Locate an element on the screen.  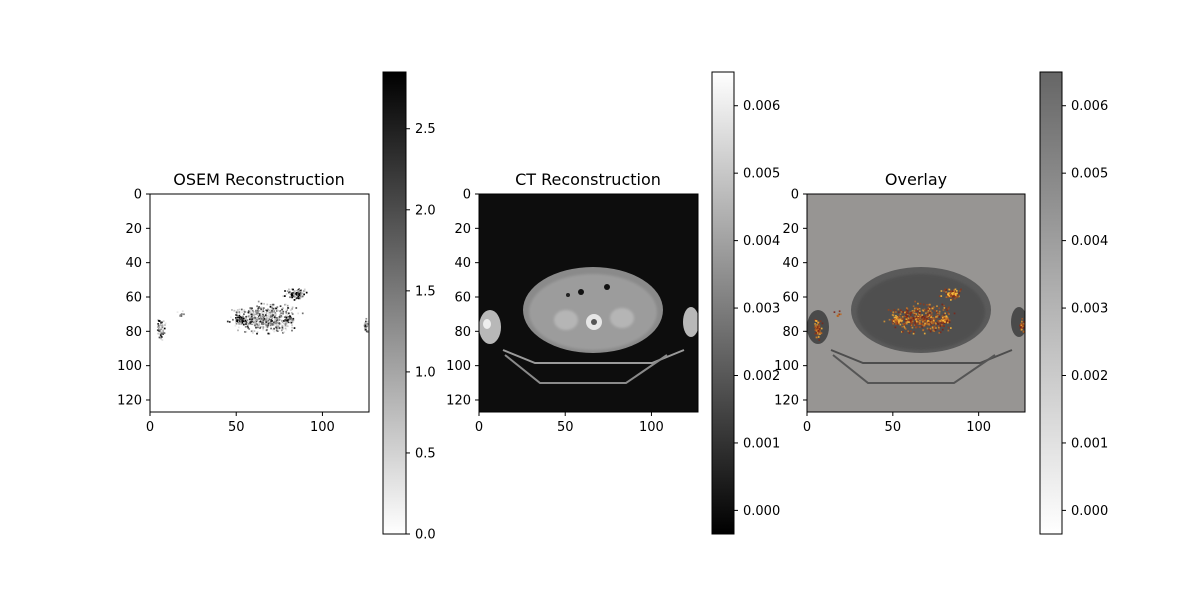
y-tick-label: 20 is located at coordinates (790, 229).